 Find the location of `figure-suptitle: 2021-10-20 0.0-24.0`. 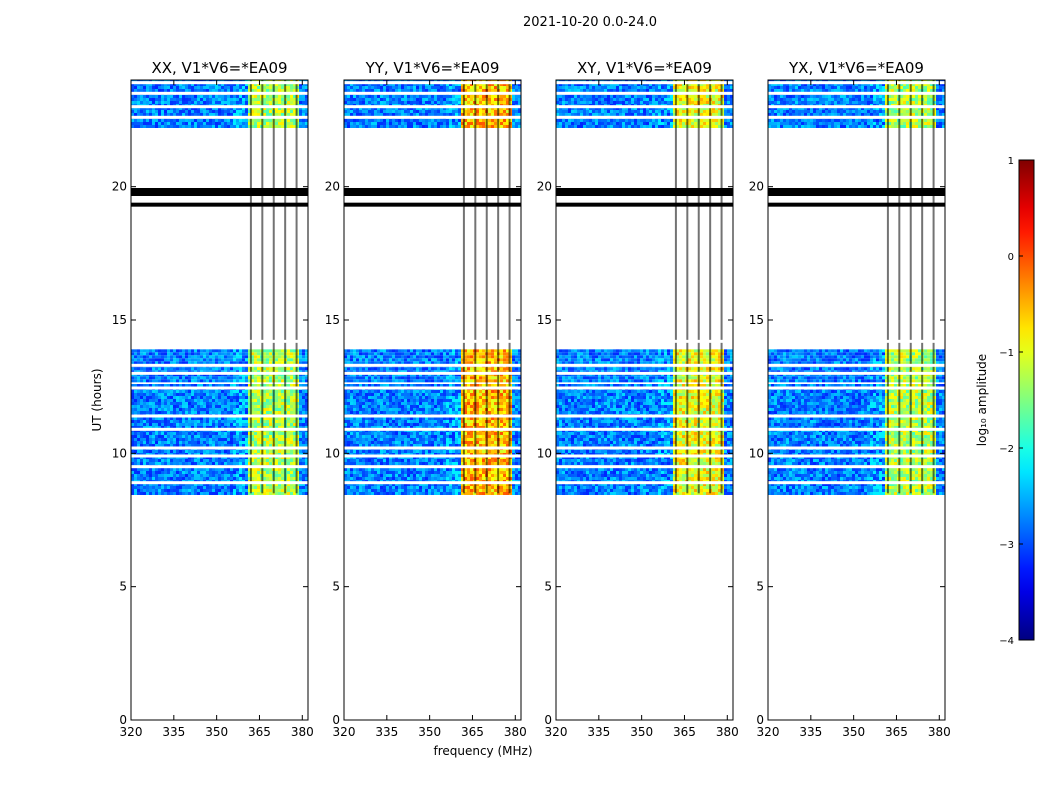

figure-suptitle: 2021-10-20 0.0-24.0 is located at coordinates (590, 22).